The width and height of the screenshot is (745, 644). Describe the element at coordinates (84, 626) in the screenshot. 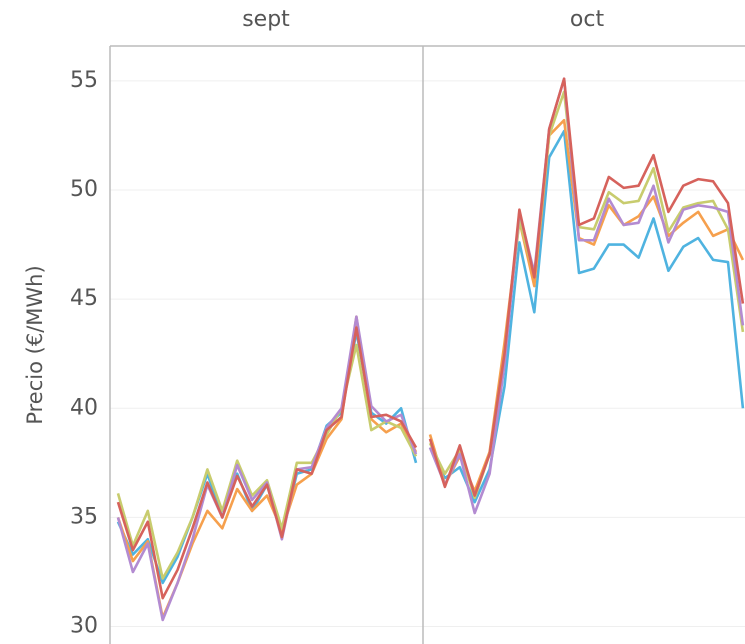

I see `y-tick-label: 30` at that location.